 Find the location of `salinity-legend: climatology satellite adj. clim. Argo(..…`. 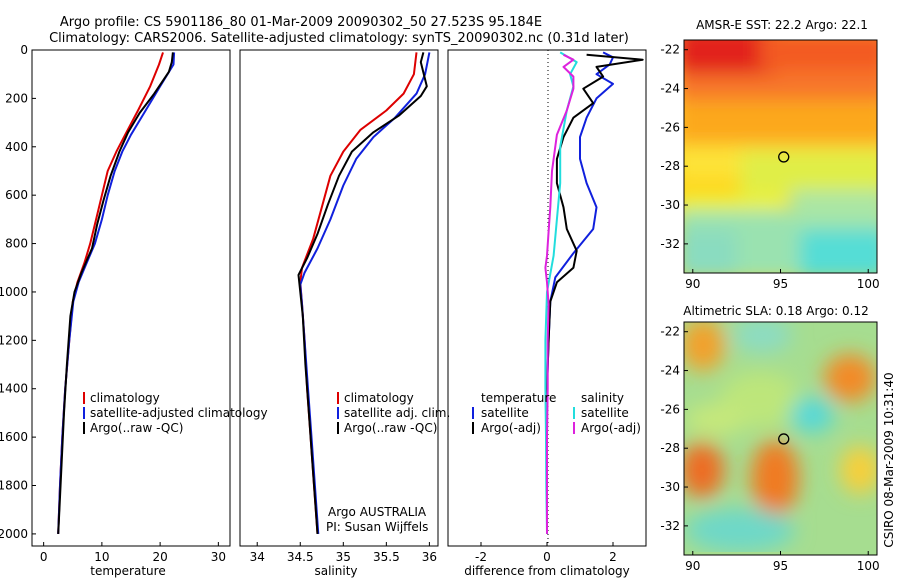

salinity-legend: climatology satellite adj. clim. Argo(..… is located at coordinates (393, 413).